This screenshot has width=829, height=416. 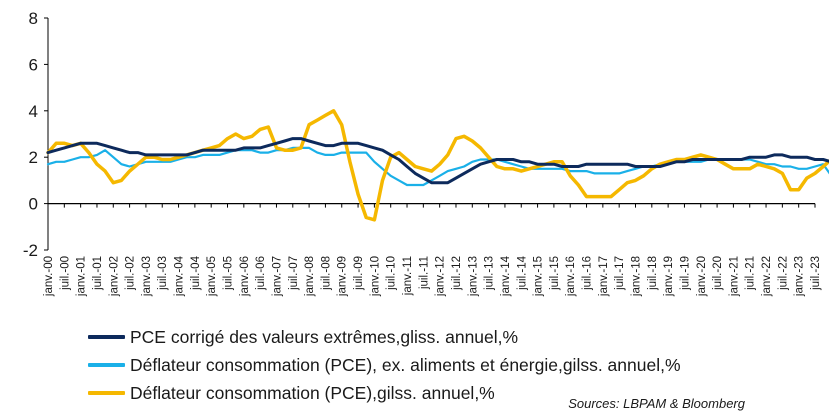 I want to click on x-tick-label: janv.-18, so click(x=636, y=276).